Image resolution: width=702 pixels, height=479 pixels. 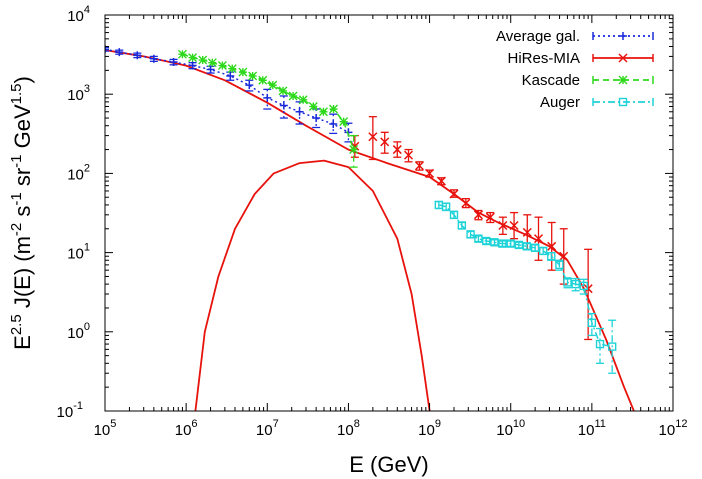 I want to click on x-tick-label: 10¹⁰, so click(x=510, y=428).